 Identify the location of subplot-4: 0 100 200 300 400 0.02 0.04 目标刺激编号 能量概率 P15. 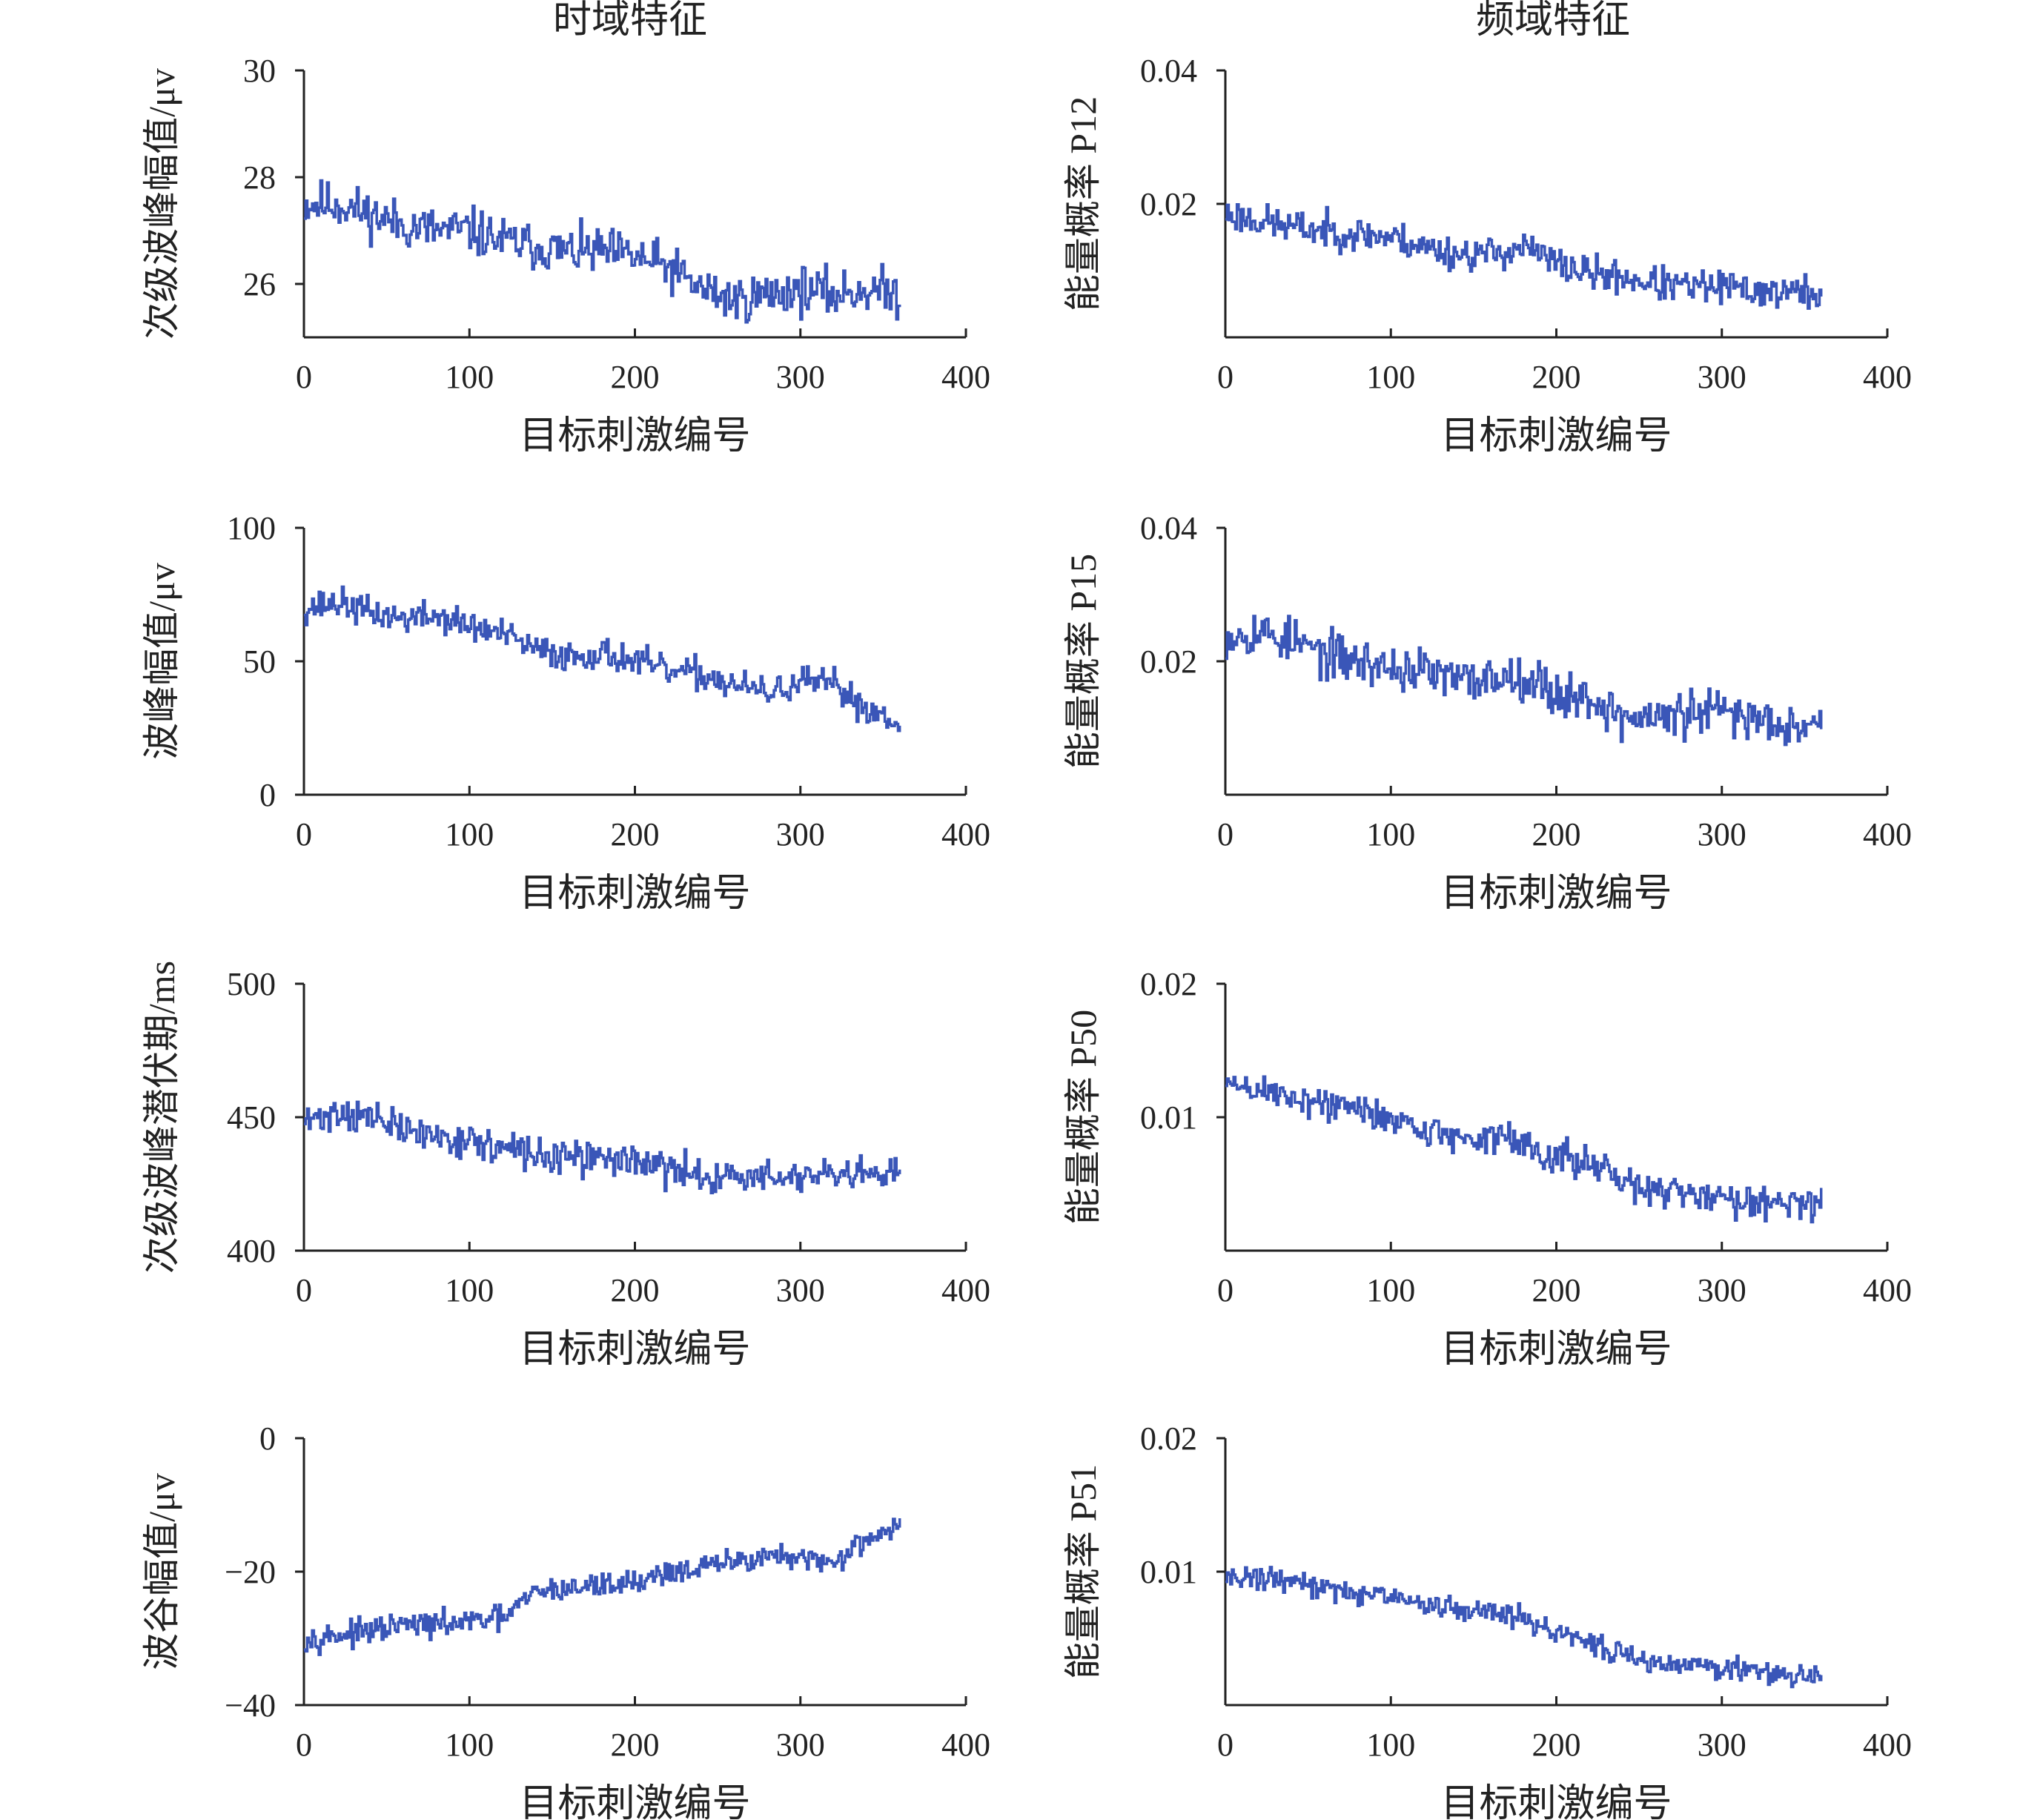
(1487, 712).